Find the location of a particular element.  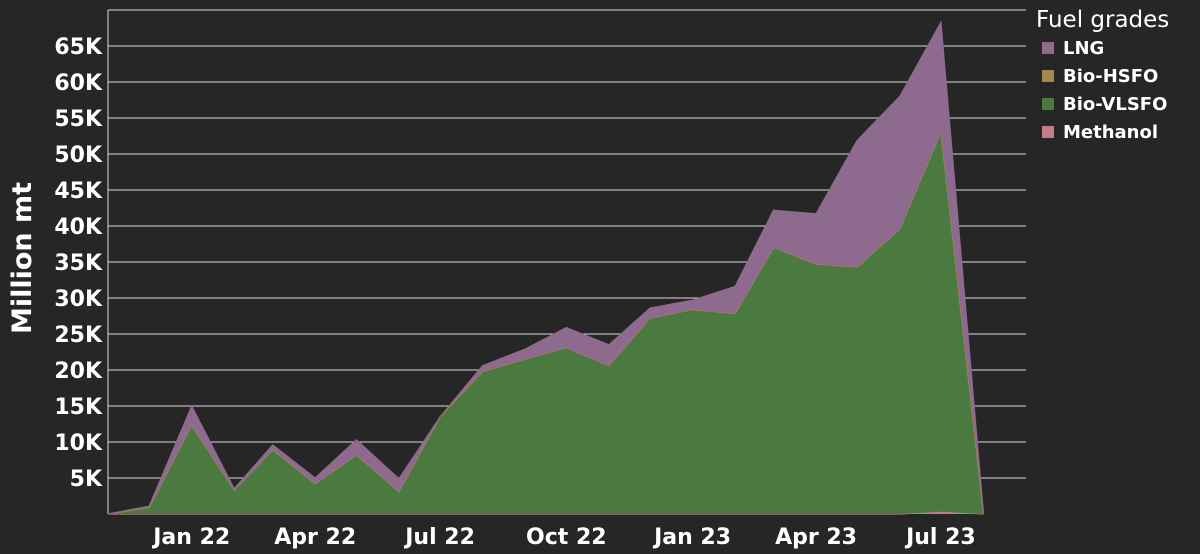

y-tick-label: 40K is located at coordinates (78, 227).